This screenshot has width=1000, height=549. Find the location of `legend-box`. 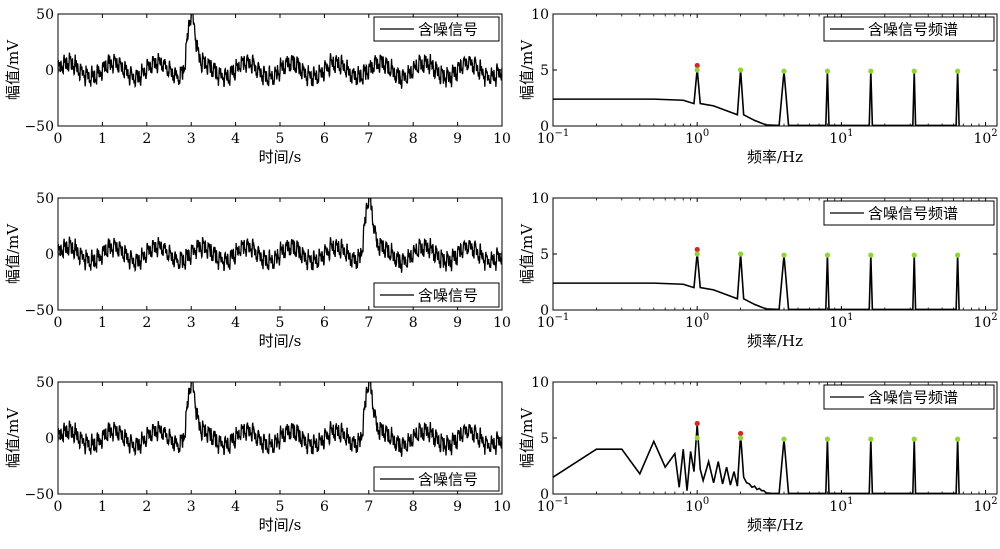

legend-box is located at coordinates (436, 479).